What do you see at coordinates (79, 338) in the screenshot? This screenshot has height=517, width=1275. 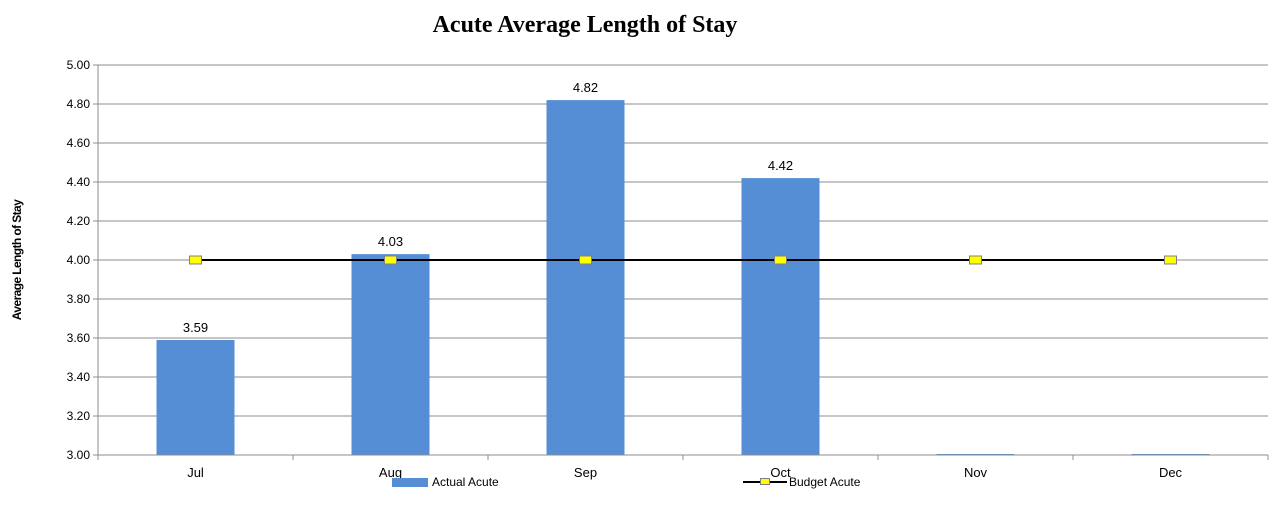 I see `y-tick-label: 3.60` at bounding box center [79, 338].